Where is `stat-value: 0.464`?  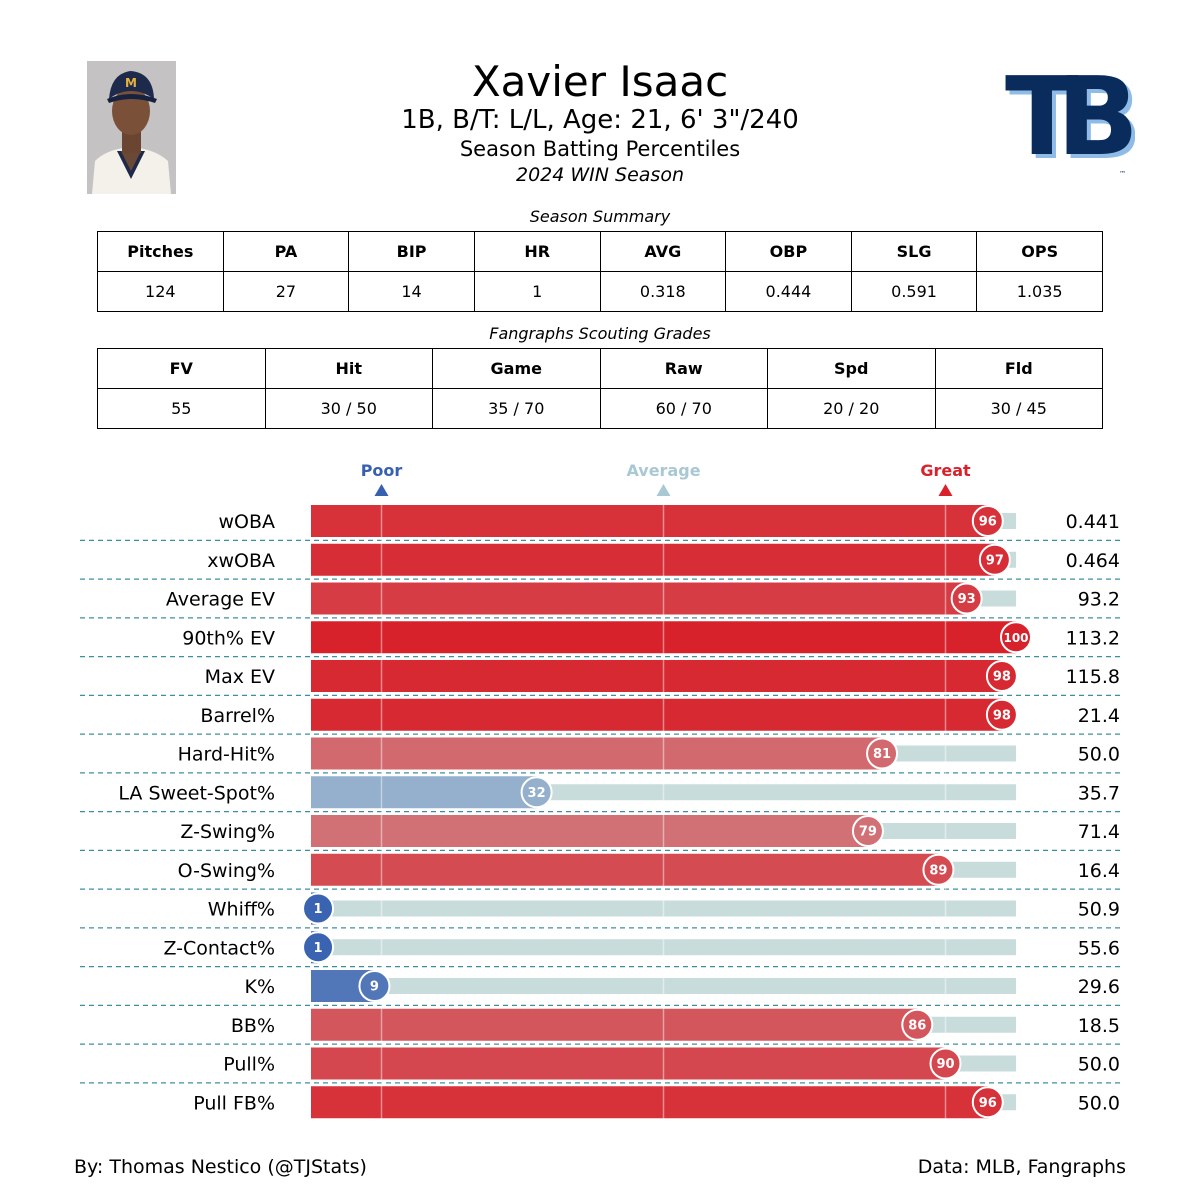 stat-value: 0.464 is located at coordinates (1093, 561).